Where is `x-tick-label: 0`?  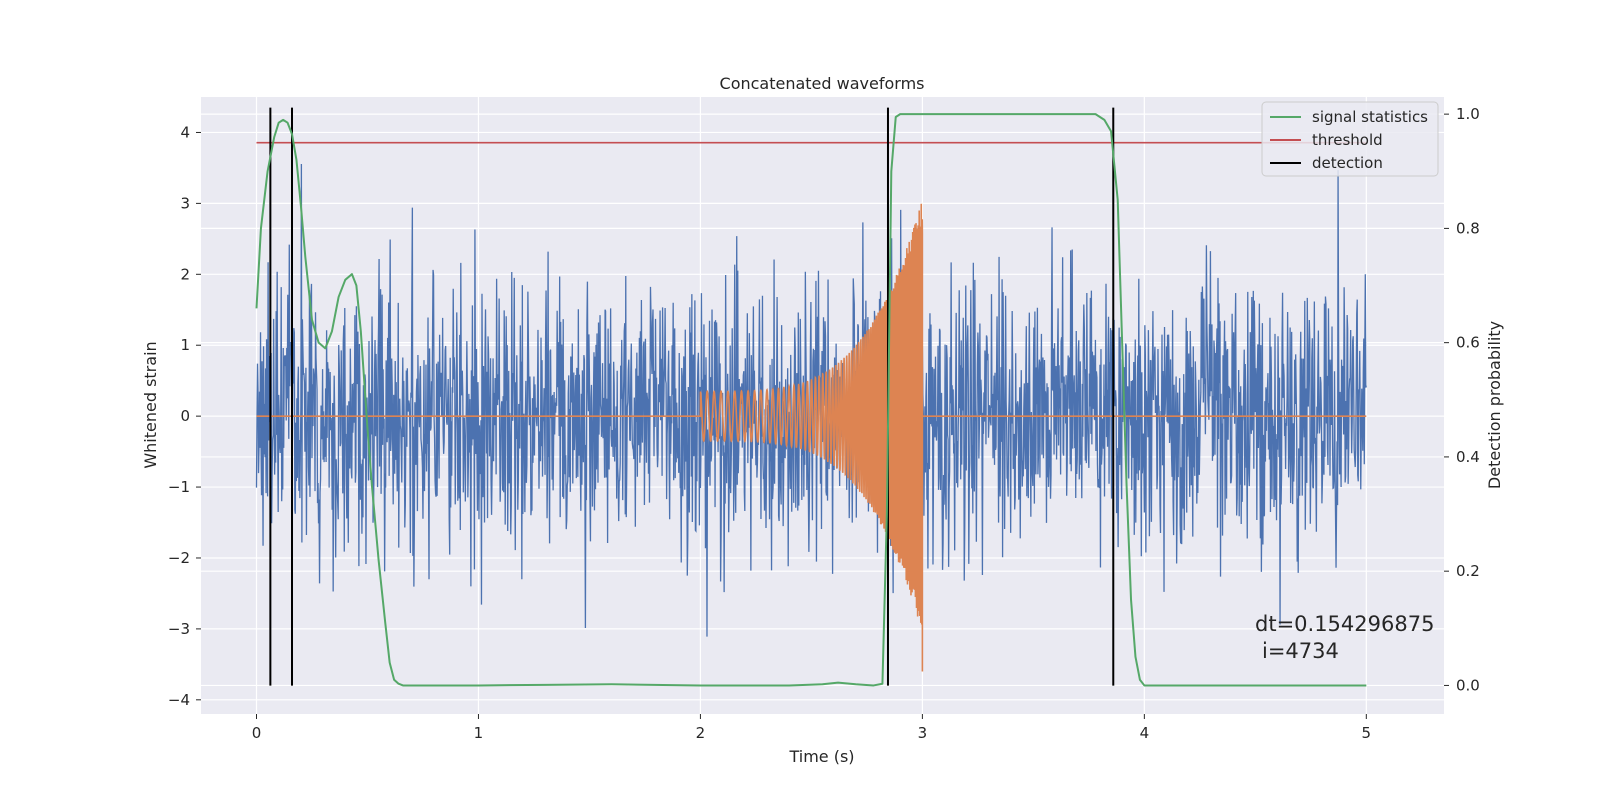
x-tick-label: 0 is located at coordinates (257, 733).